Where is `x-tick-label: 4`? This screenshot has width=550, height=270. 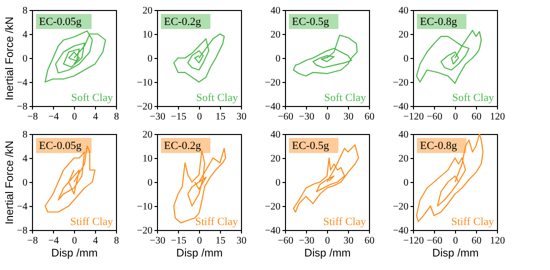 x-tick-label: 4 is located at coordinates (95, 117).